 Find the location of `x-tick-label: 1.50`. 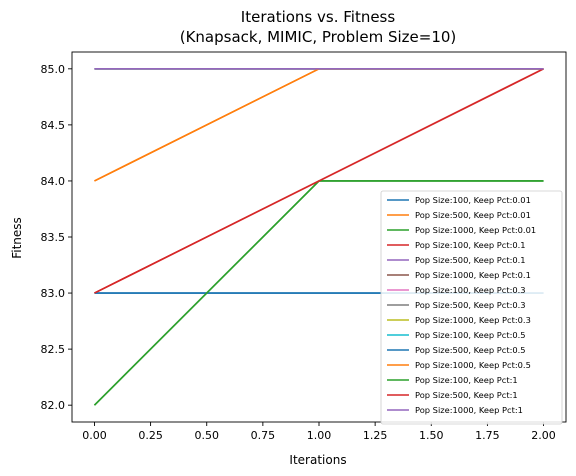

x-tick-label: 1.50 is located at coordinates (431, 435).